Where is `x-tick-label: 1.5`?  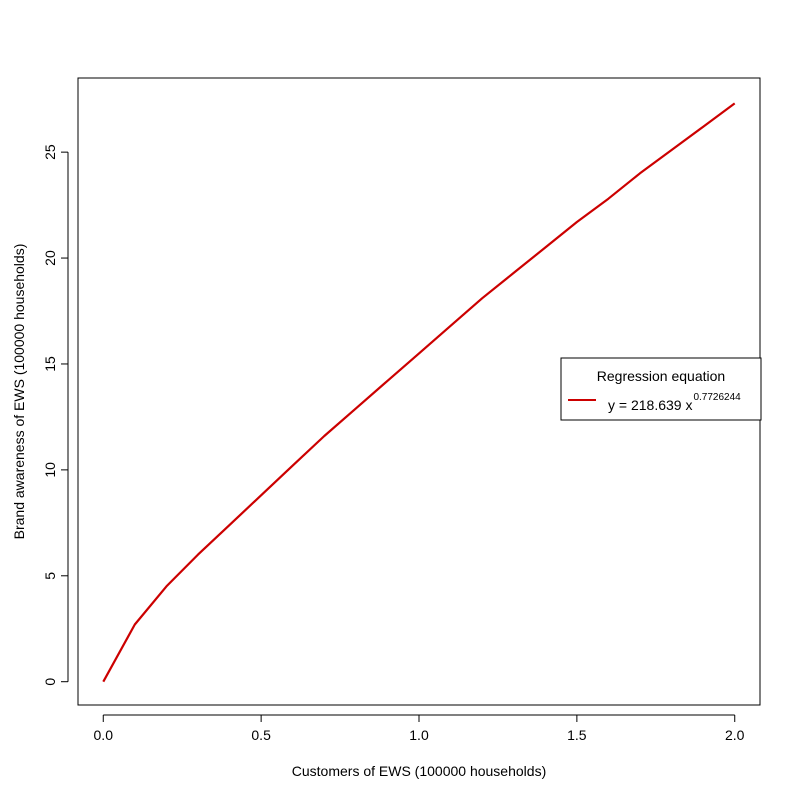 x-tick-label: 1.5 is located at coordinates (577, 735).